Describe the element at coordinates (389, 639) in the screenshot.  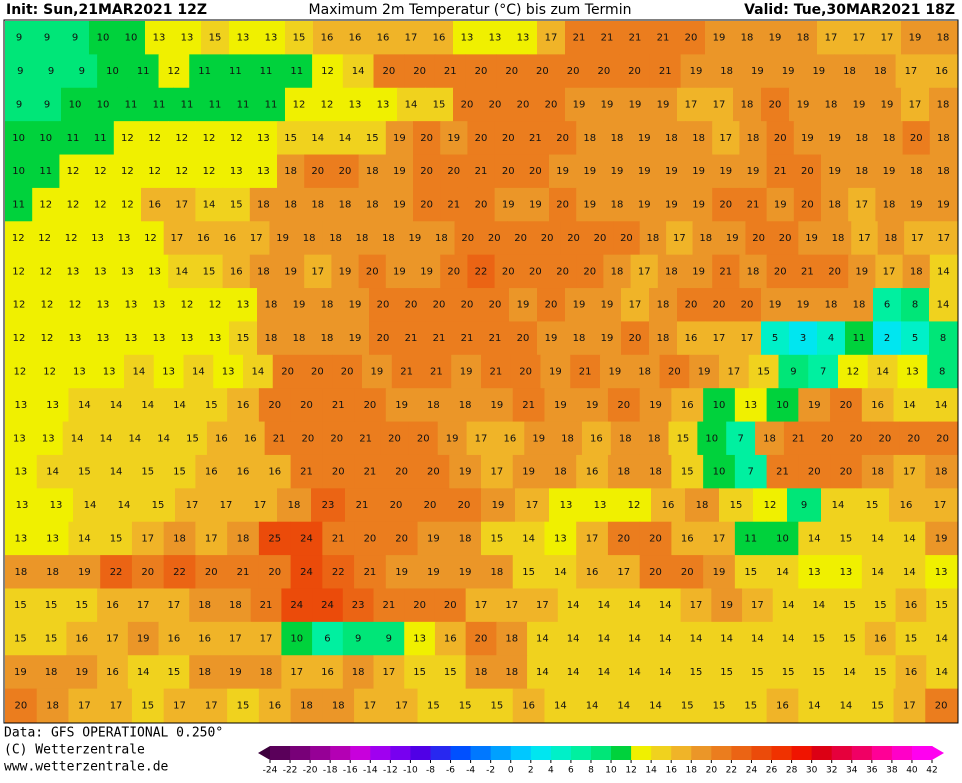
I see `temperature-value: 9` at that location.